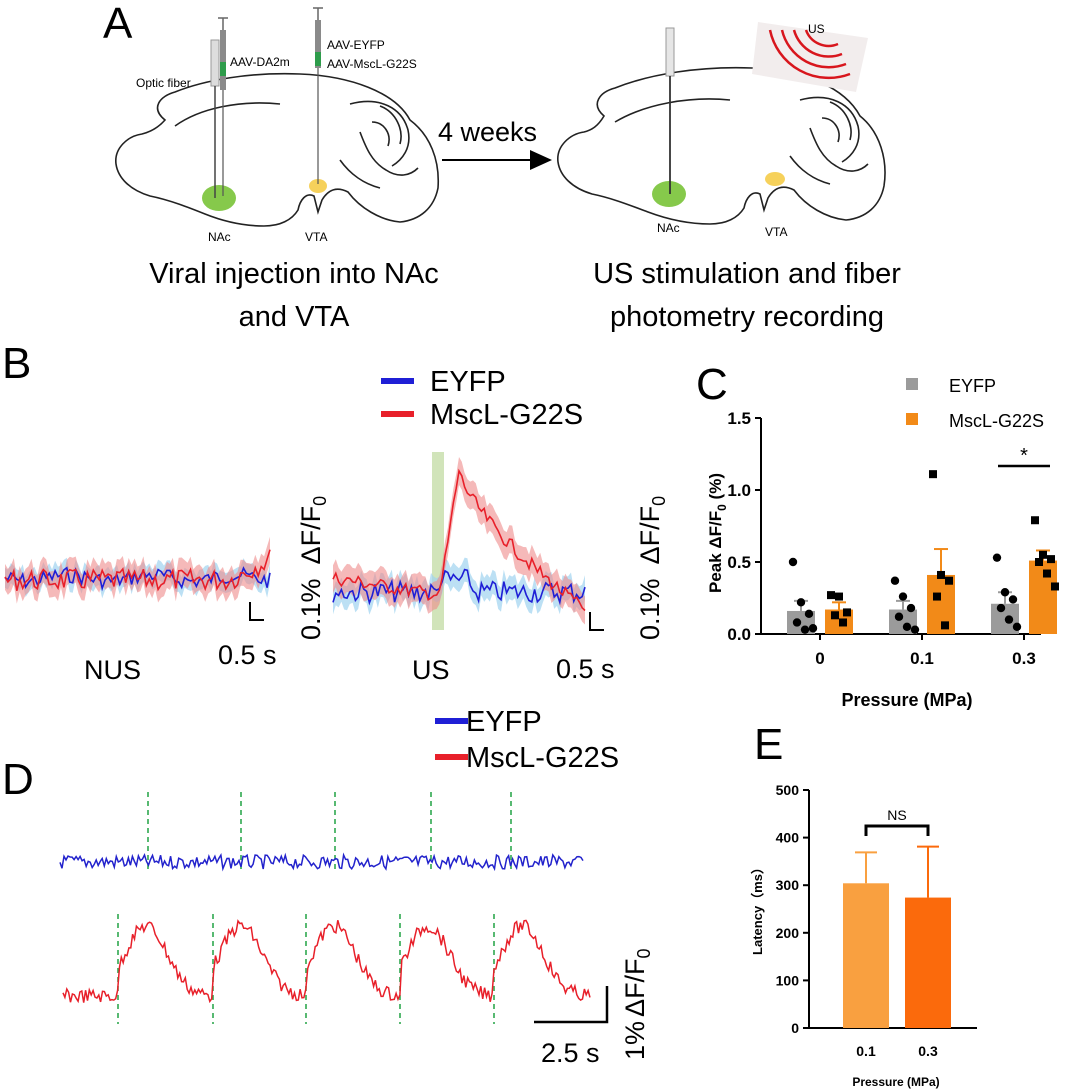 The width and height of the screenshot is (1078, 1091). I want to click on legend-c-eyfp-label: EYFP, so click(972, 386).